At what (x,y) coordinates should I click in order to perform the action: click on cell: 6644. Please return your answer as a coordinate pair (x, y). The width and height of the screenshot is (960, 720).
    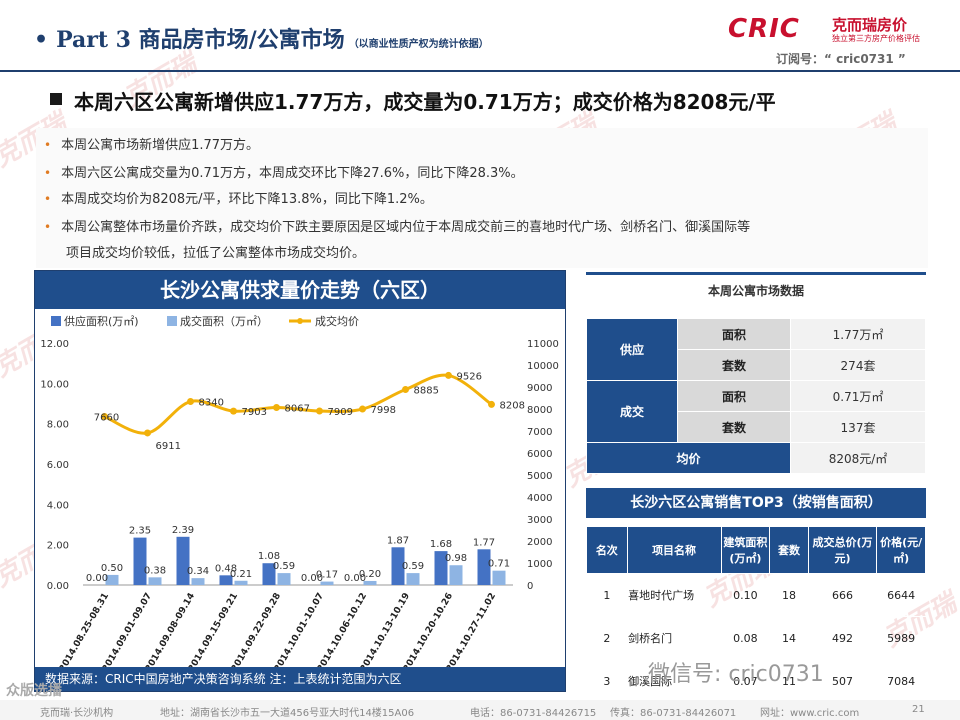
    Looking at the image, I should click on (901, 595).